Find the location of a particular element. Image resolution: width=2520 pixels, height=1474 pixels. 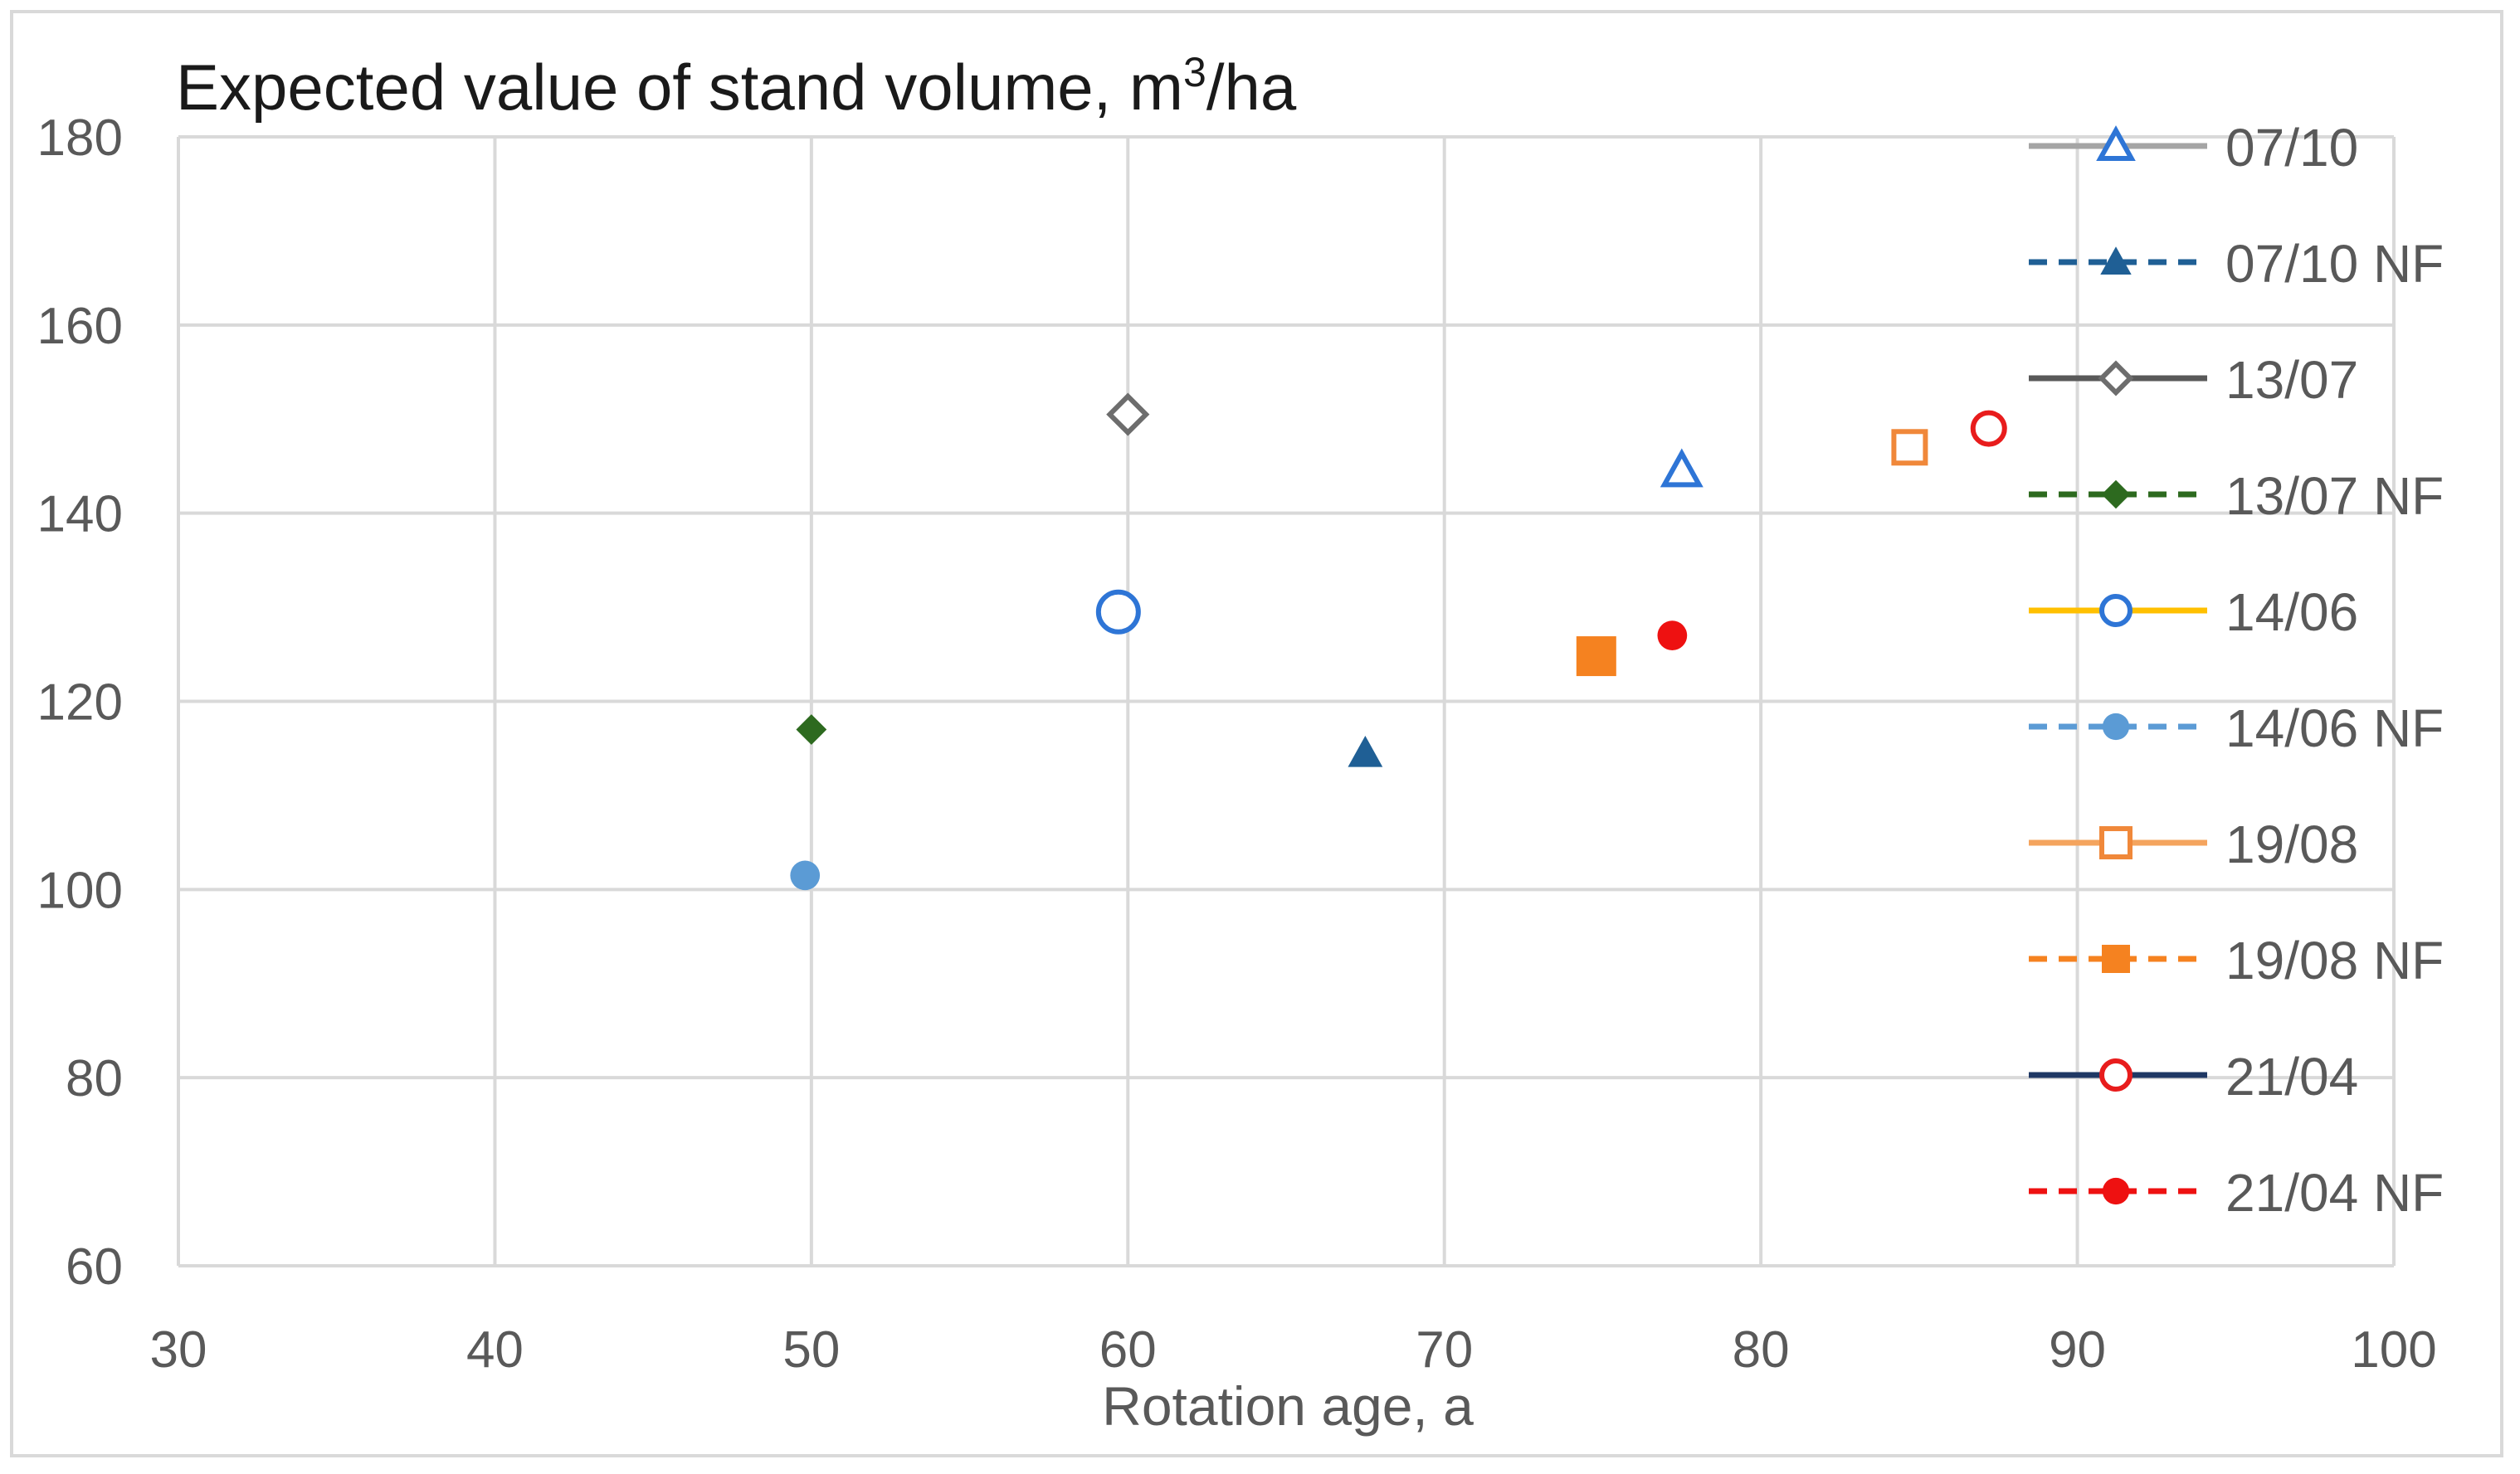

y-tick-label: 60 is located at coordinates (94, 1267).